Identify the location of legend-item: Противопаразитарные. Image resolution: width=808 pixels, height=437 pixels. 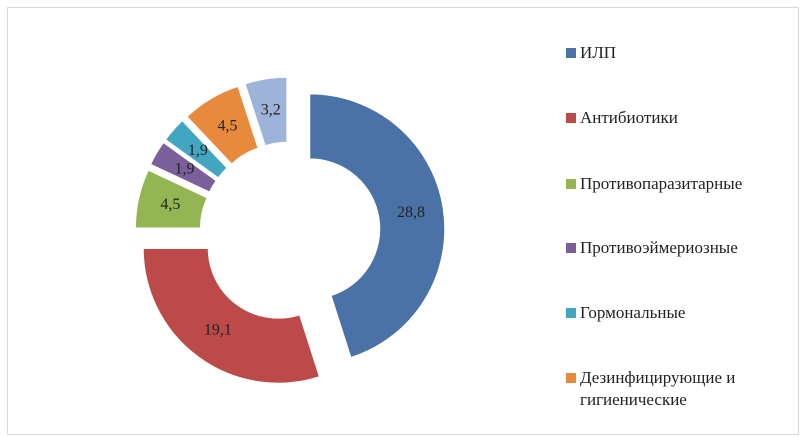
(676, 184).